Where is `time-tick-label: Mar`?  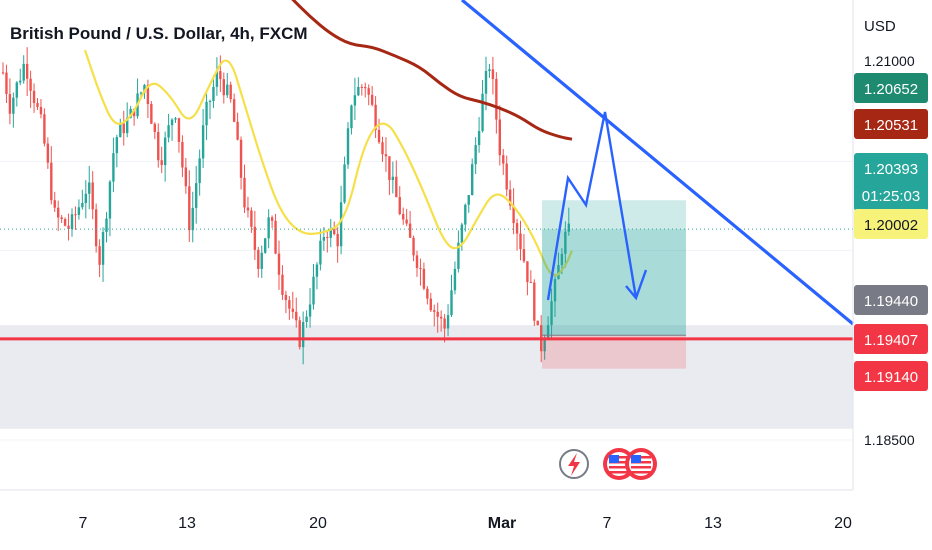
time-tick-label: Mar is located at coordinates (502, 523).